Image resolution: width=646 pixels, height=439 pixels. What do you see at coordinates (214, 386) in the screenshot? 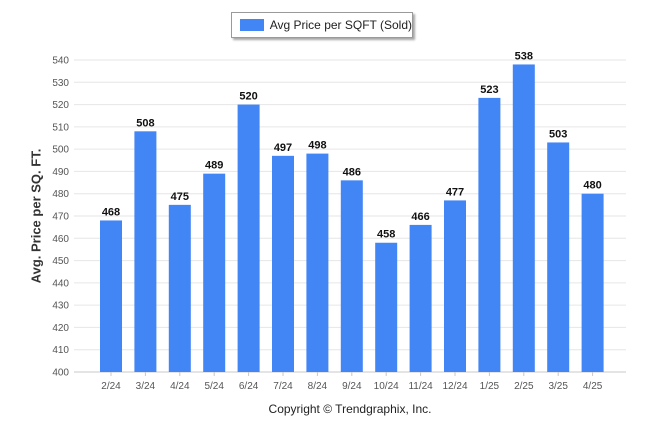
I see `x-tick-label: 5/24` at bounding box center [214, 386].